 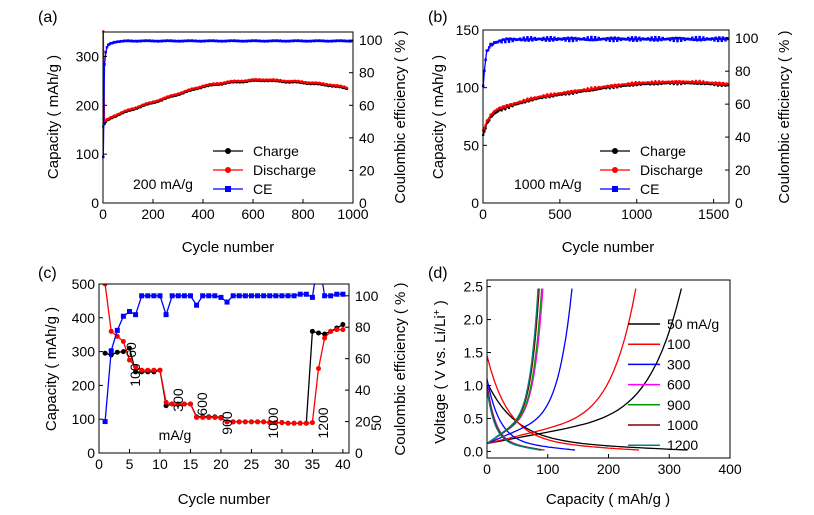 What do you see at coordinates (202, 404) in the screenshot?
I see `rate-label: 600` at bounding box center [202, 404].